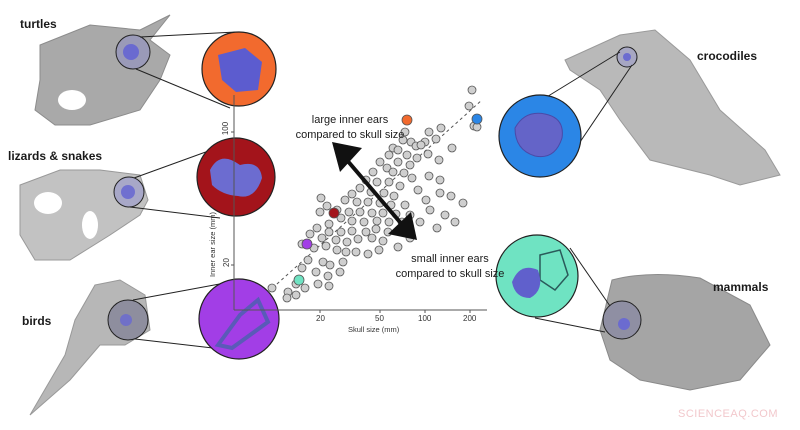 Image resolution: width=800 pixels, height=430 pixels. I want to click on bird-point, so click(307, 244).